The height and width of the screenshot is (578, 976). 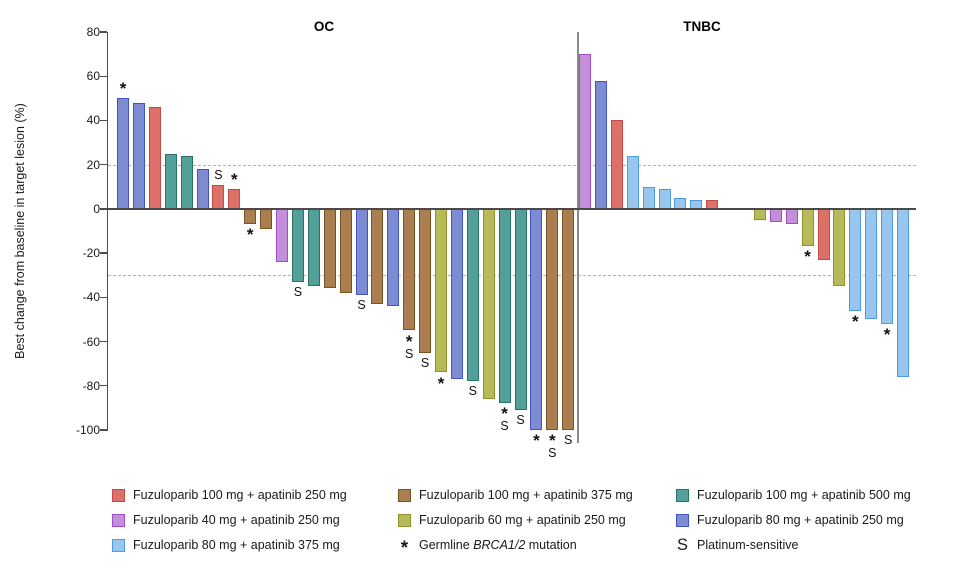 I want to click on bar-tnbc-11-purple, so click(x=775, y=215).